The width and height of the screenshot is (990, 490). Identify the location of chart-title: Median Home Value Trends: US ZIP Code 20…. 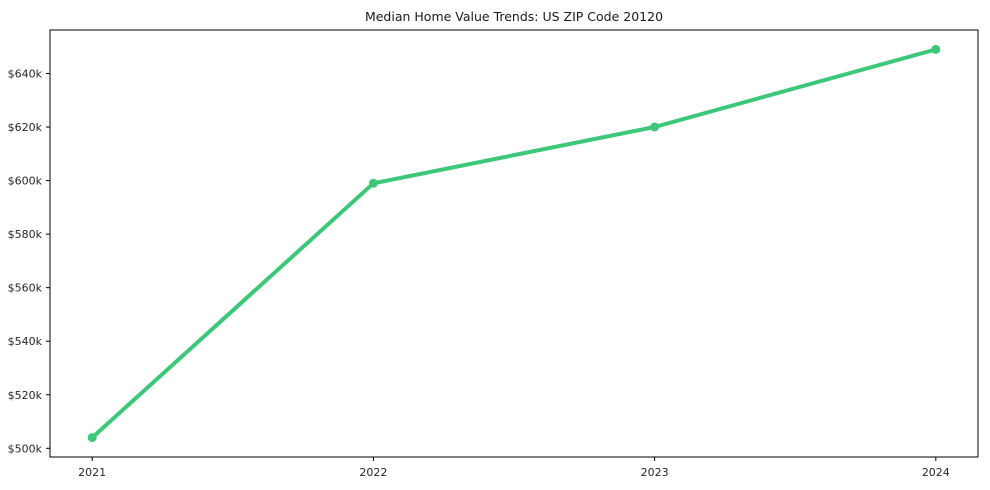
(514, 16).